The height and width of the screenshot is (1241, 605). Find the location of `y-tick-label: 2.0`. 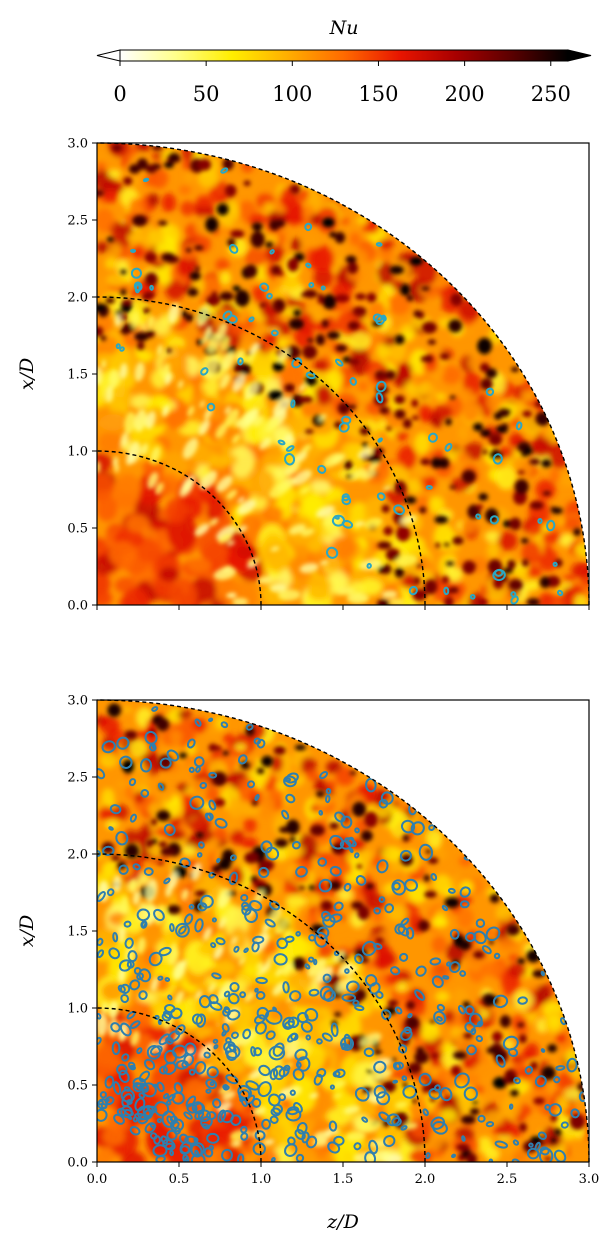

y-tick-label: 2.0 is located at coordinates (77, 298).